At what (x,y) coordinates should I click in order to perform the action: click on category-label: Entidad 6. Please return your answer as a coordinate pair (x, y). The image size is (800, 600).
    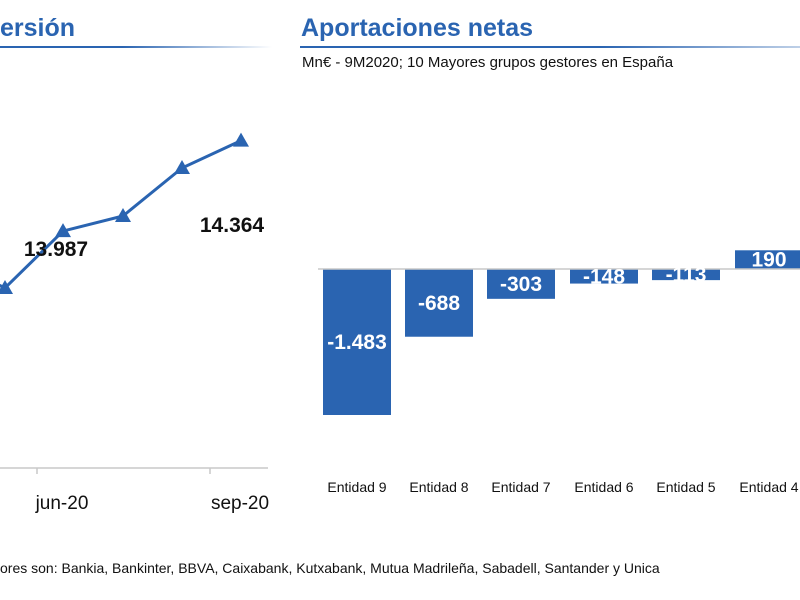
    Looking at the image, I should click on (603, 487).